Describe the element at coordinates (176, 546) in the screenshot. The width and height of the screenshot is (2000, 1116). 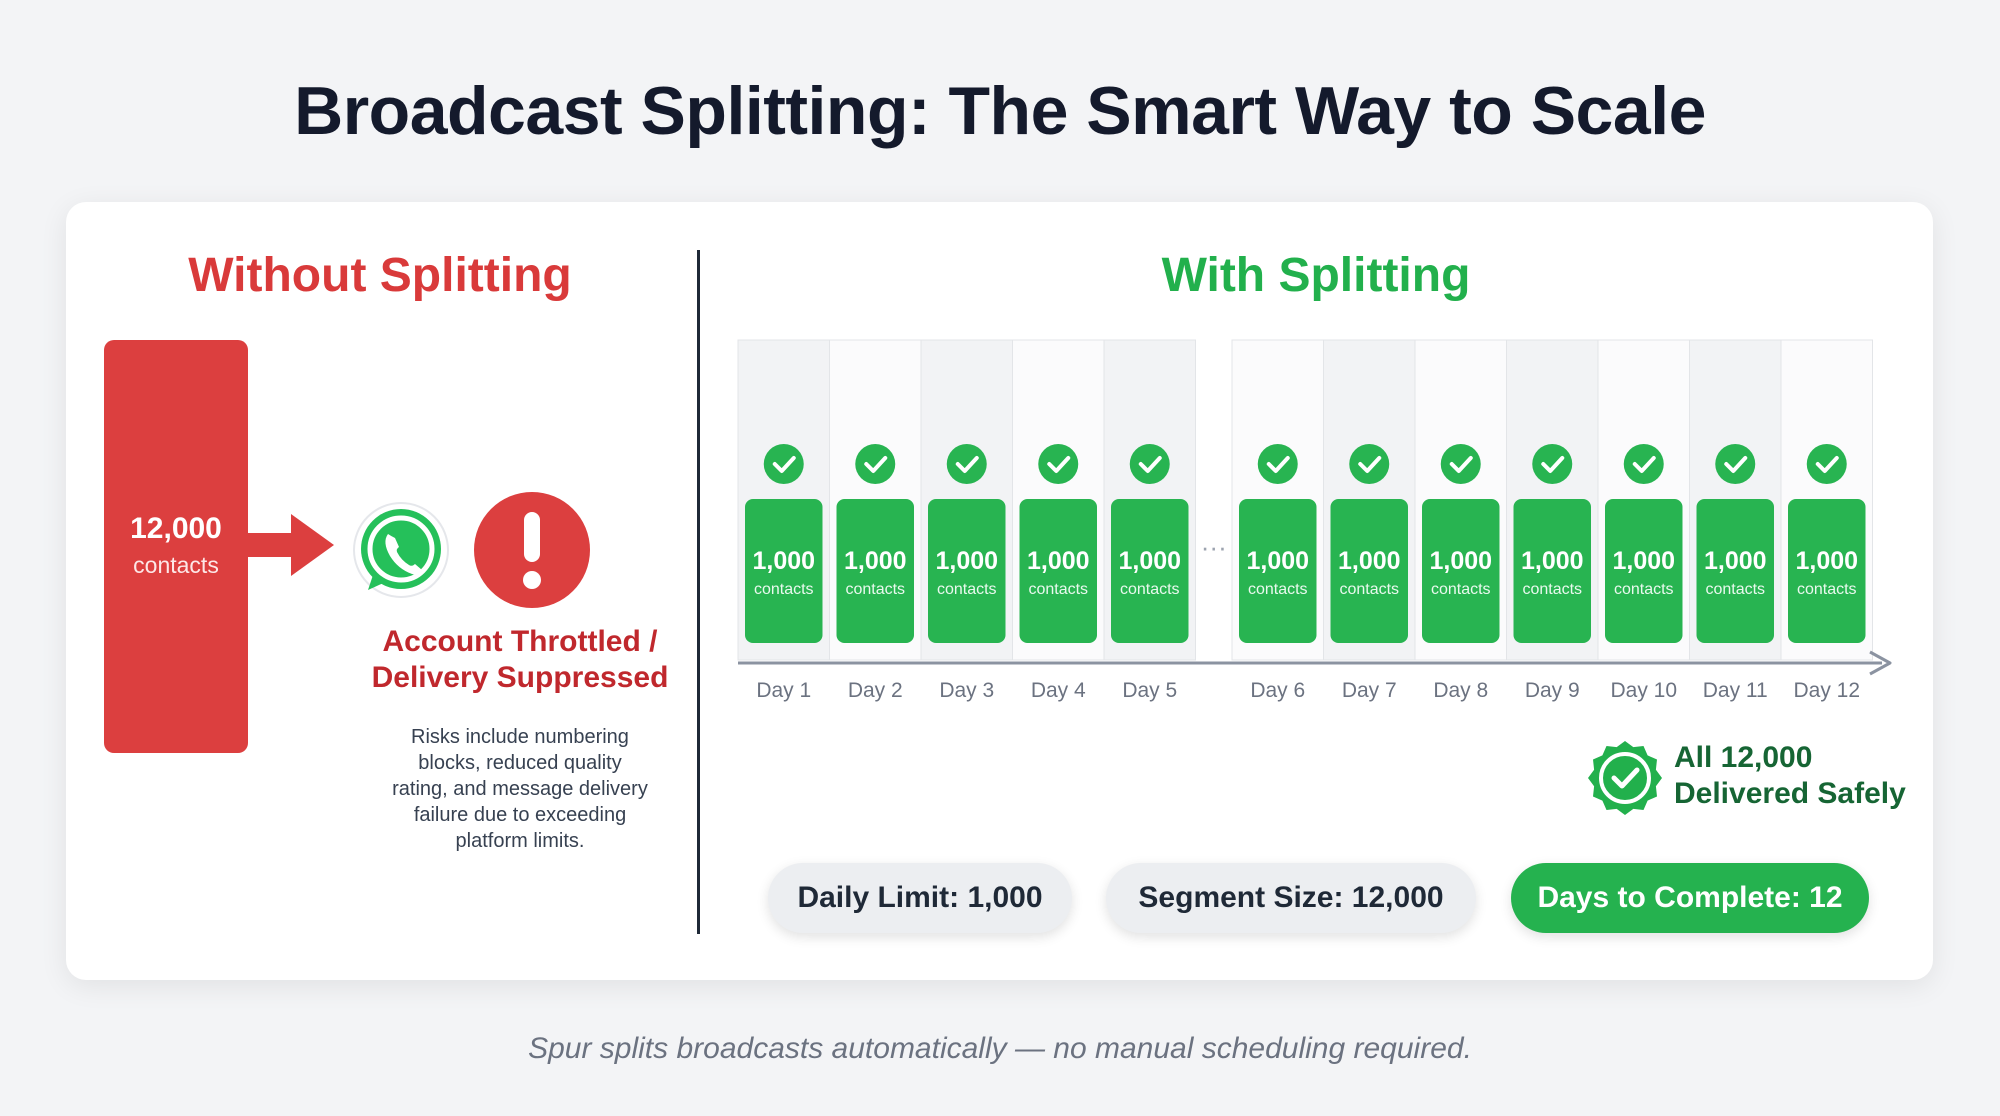
I see `unsplit-contacts-block: 12,000 contacts` at that location.